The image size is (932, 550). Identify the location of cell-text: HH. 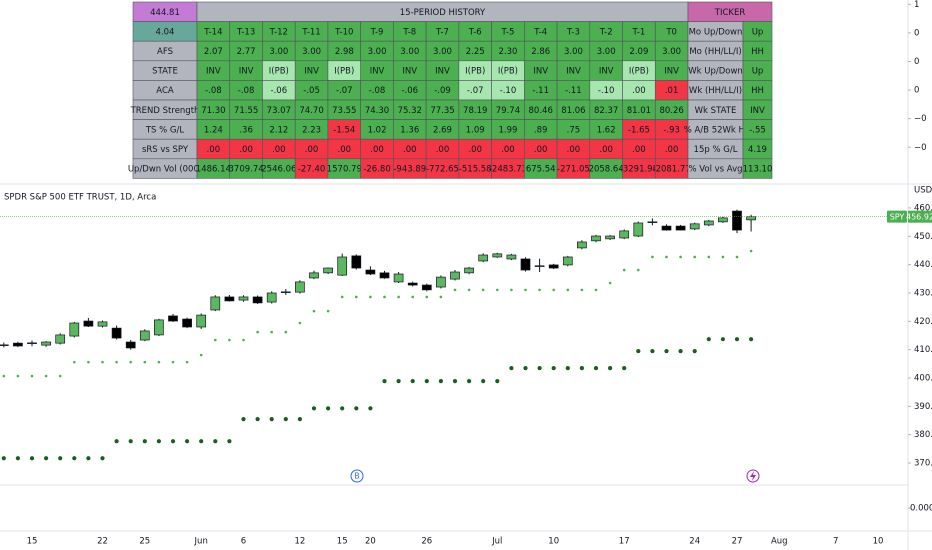
(757, 52).